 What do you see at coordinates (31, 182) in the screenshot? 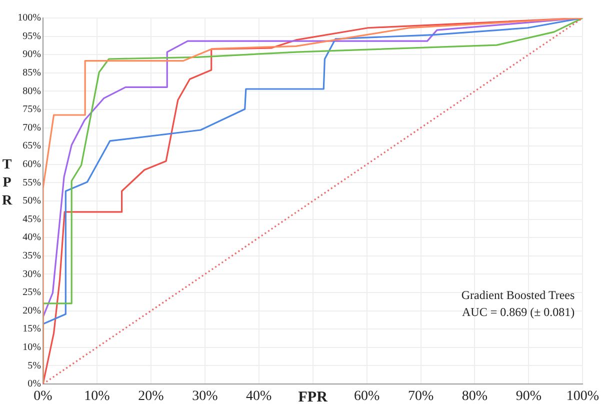
I see `y-tick-label: 55%` at bounding box center [31, 182].